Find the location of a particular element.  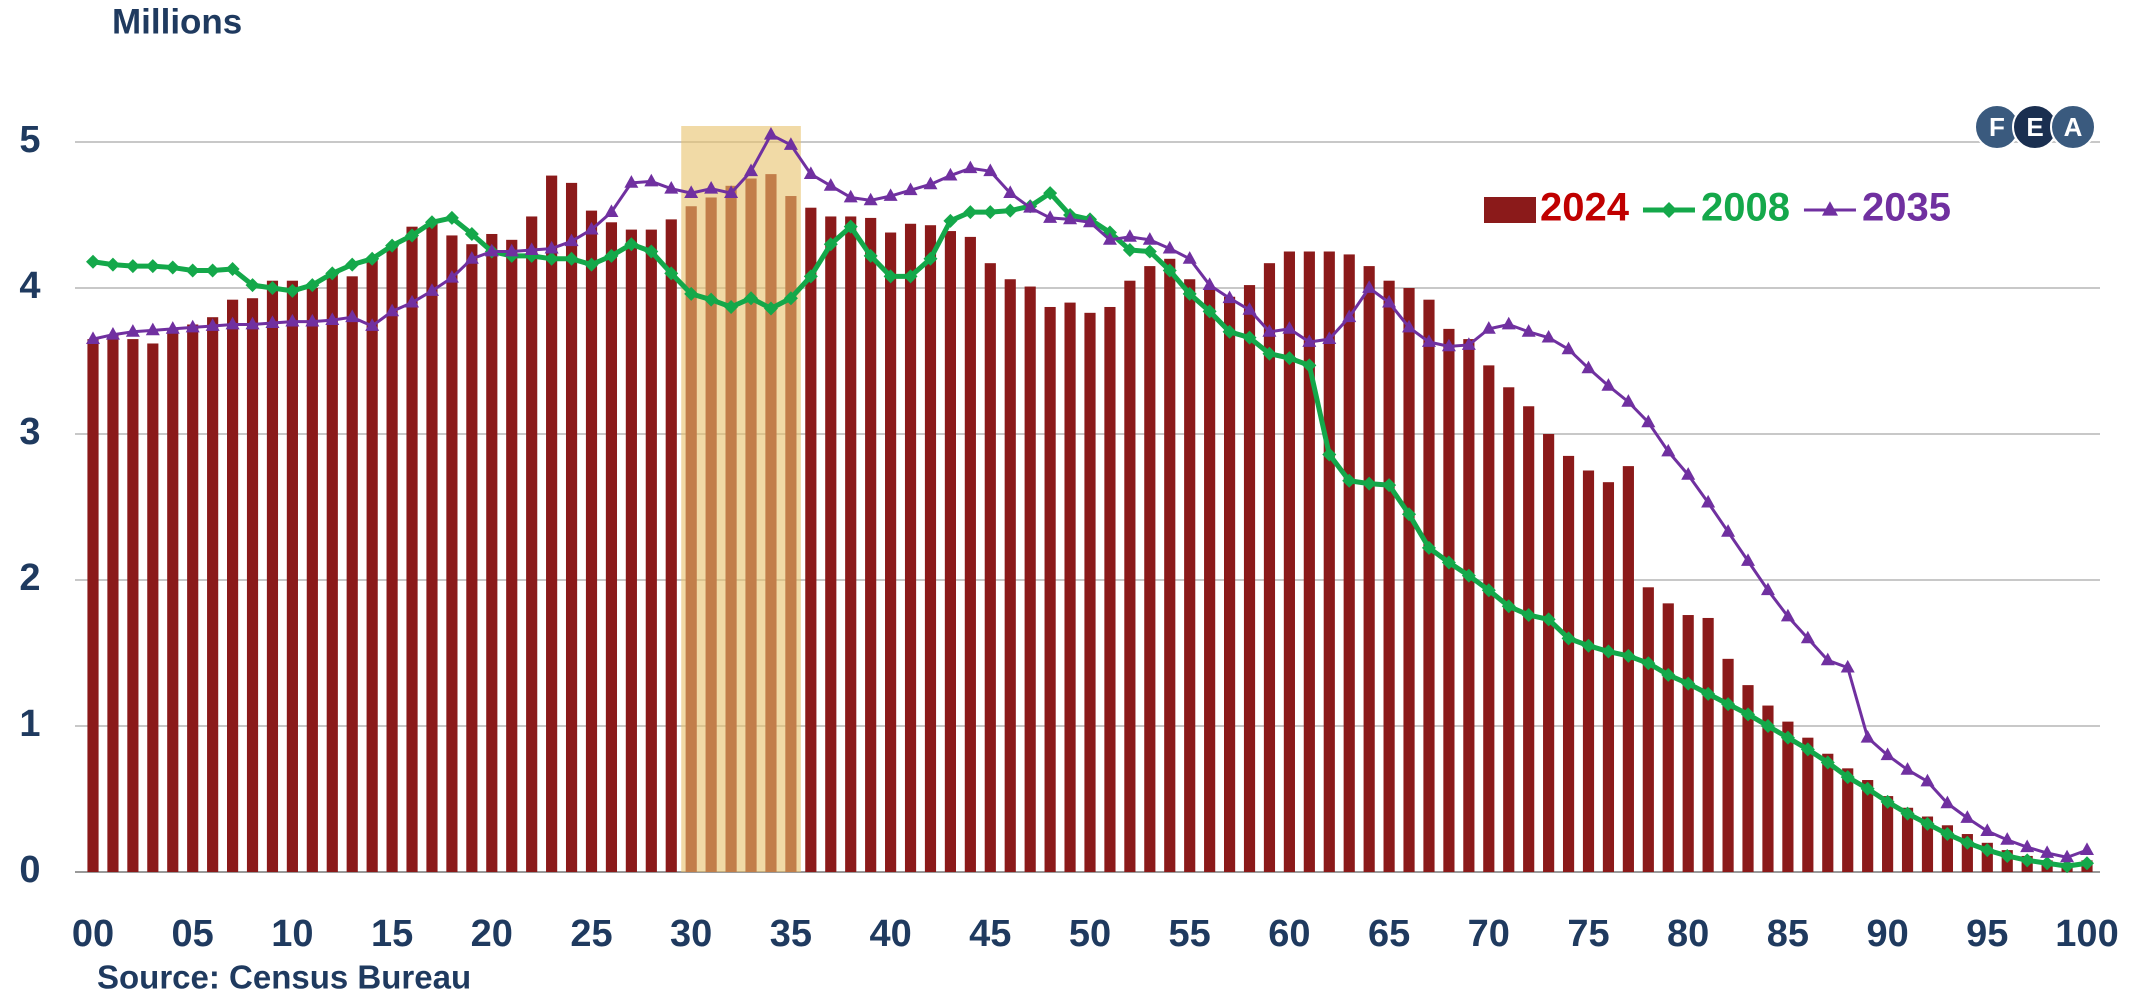

x-tick-label: 35 is located at coordinates (791, 934).